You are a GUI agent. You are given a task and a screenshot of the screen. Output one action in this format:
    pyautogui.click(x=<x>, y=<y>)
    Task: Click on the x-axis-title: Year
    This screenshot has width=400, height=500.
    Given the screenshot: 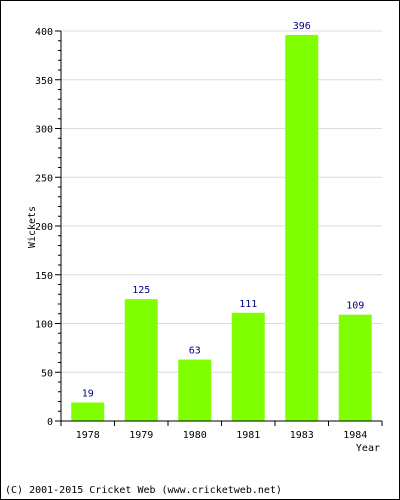 What is the action you would take?
    pyautogui.click(x=368, y=448)
    